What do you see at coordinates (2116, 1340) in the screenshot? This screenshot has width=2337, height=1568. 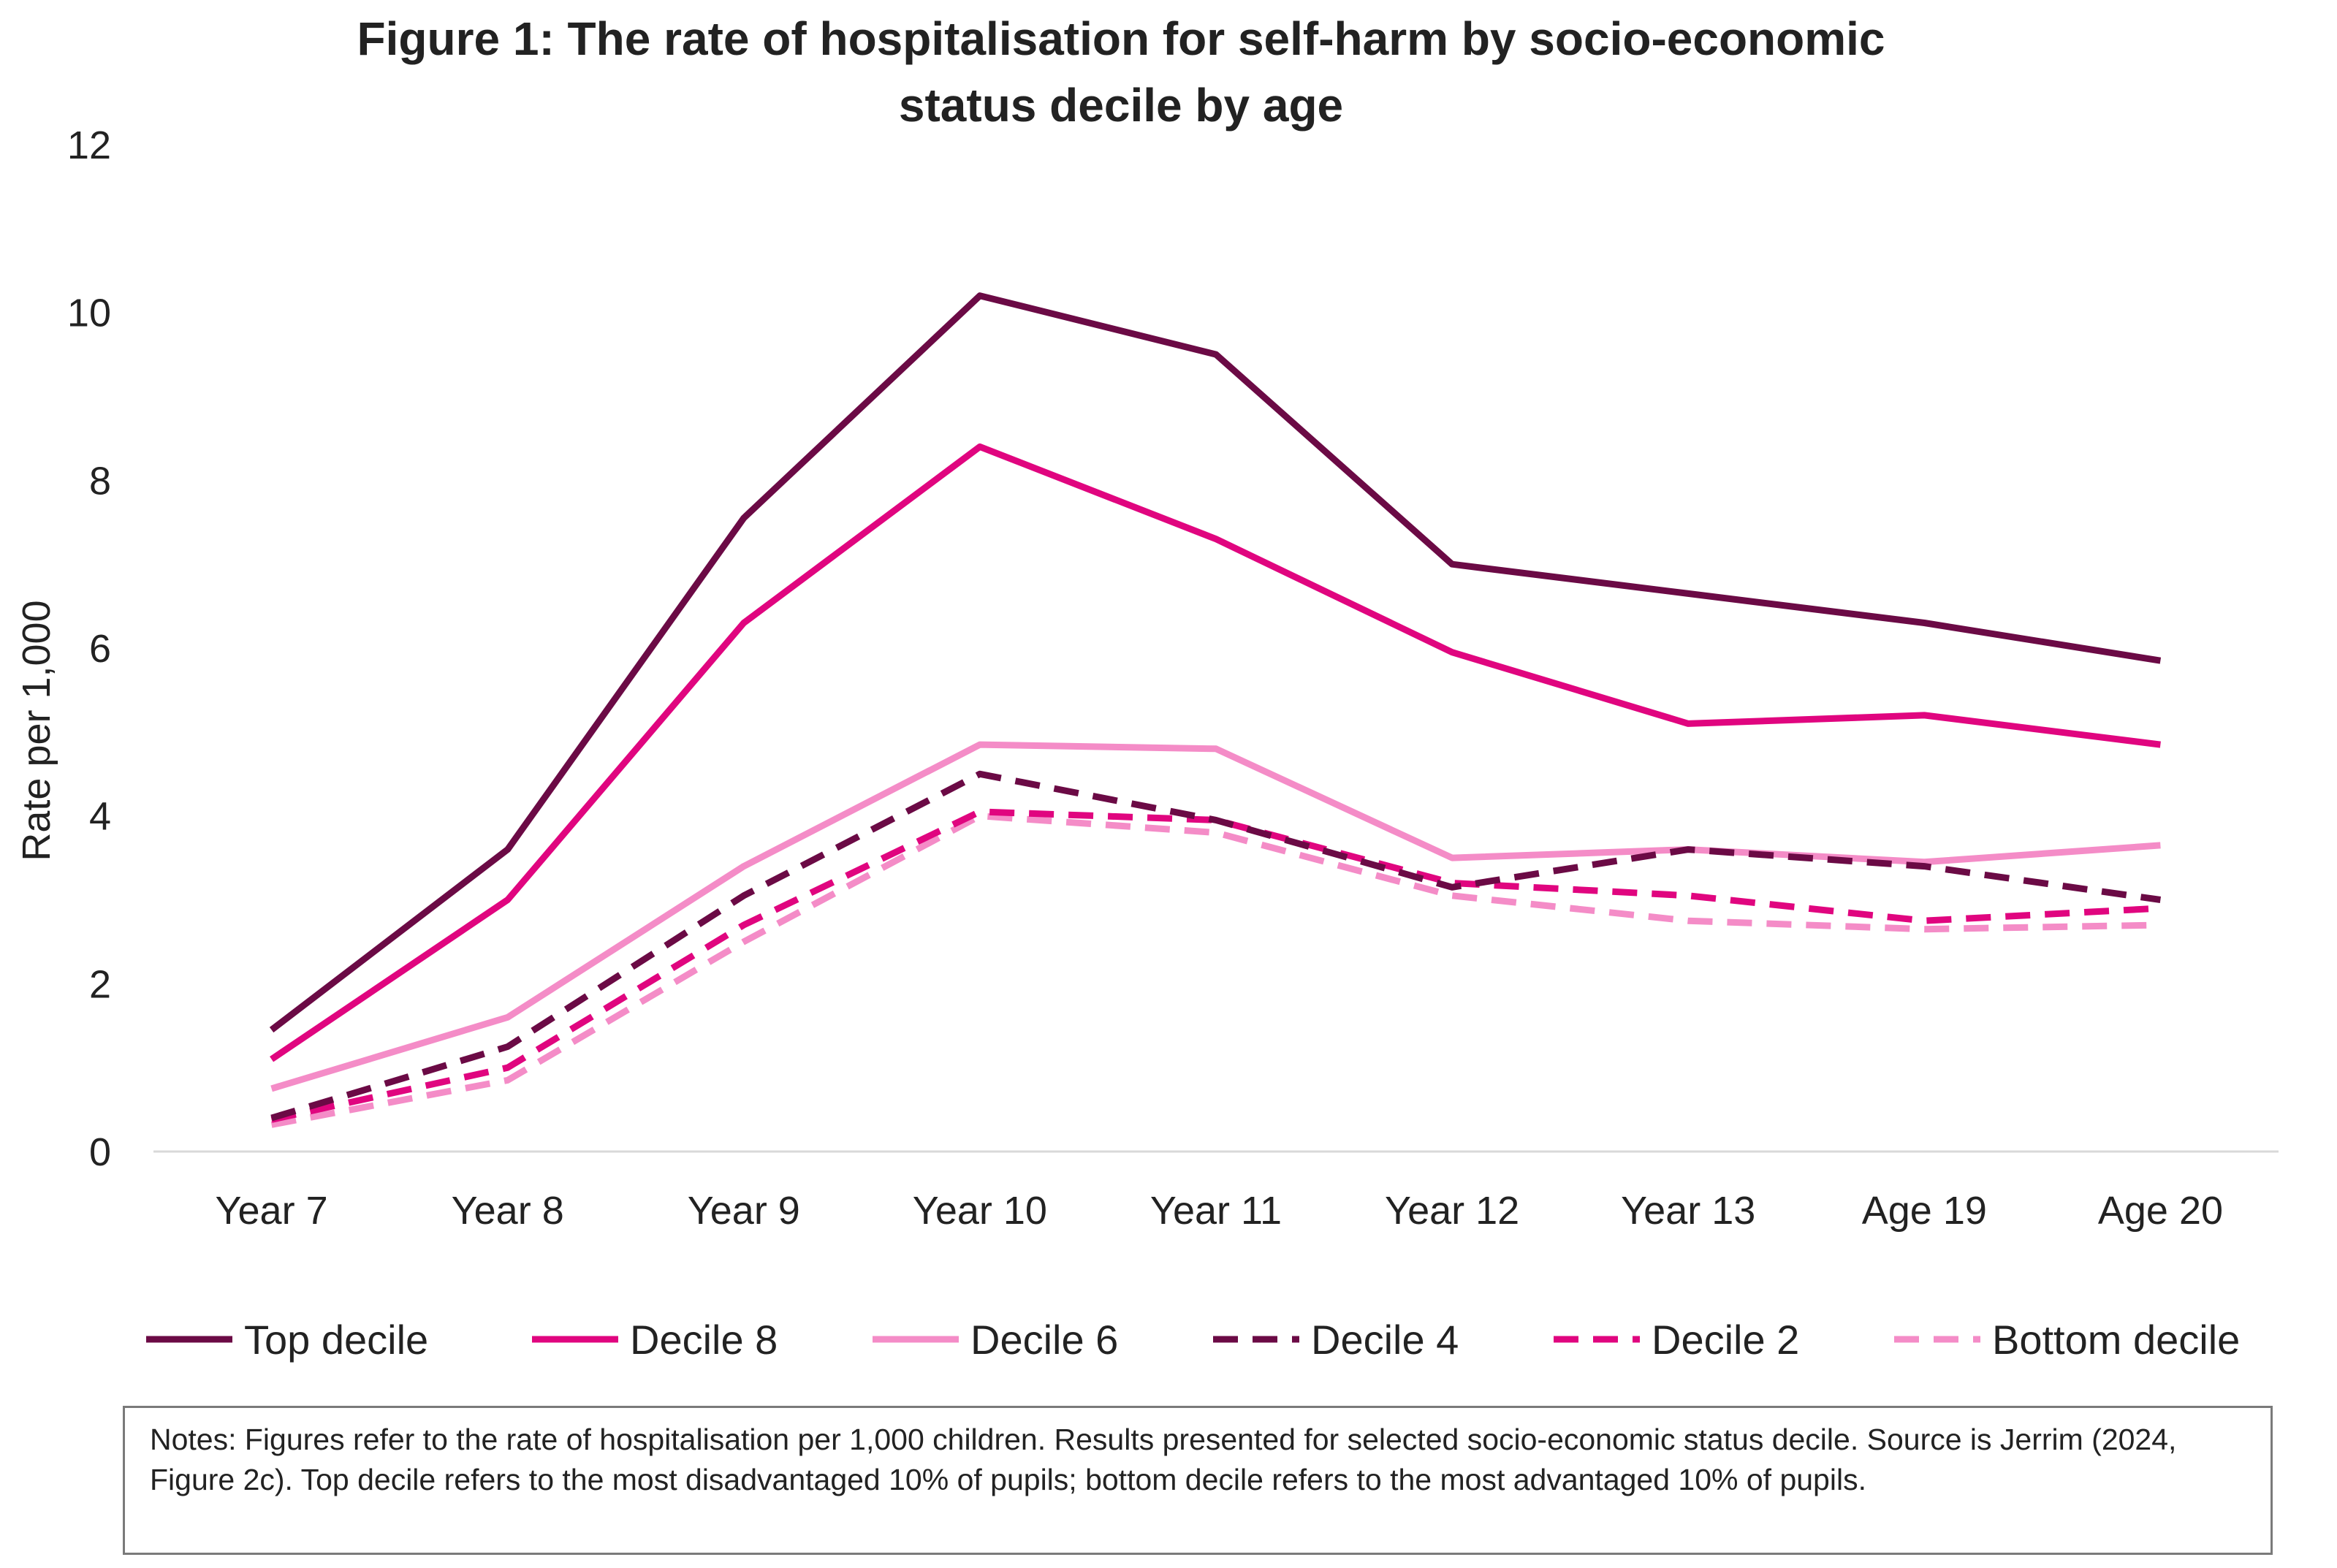 I see `legend-label: Bottom decile` at bounding box center [2116, 1340].